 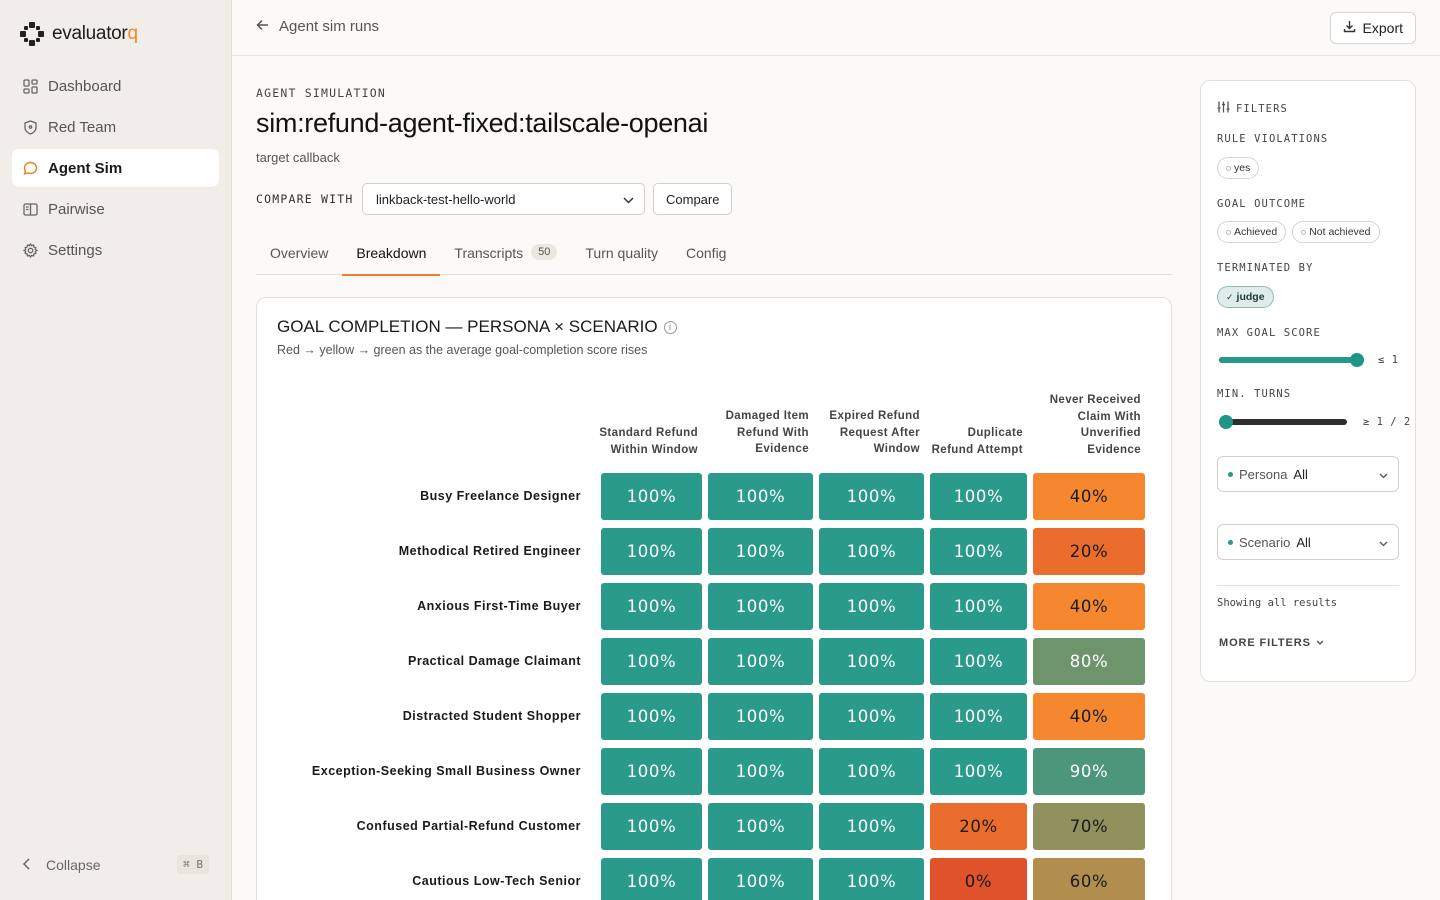 I want to click on heatmap-row-label: Distracted Student Shopper, so click(x=491, y=716).